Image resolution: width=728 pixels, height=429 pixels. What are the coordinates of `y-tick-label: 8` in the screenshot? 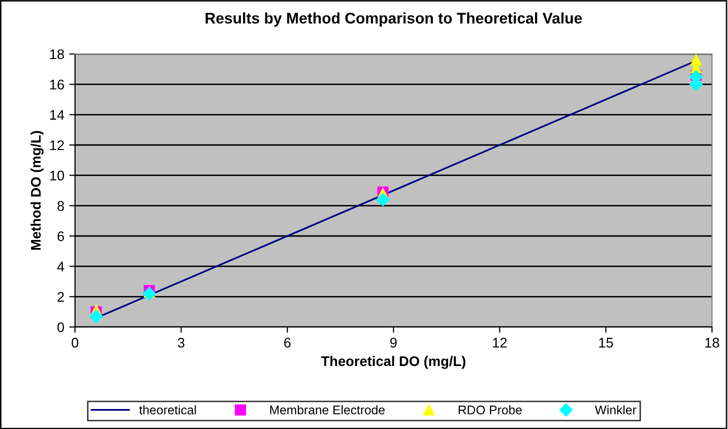 It's located at (60, 206).